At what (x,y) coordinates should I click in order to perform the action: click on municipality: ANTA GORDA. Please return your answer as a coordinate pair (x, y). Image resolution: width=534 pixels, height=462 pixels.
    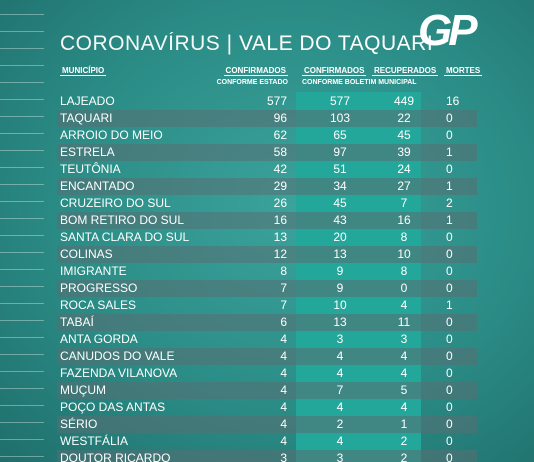
    Looking at the image, I should click on (99, 339).